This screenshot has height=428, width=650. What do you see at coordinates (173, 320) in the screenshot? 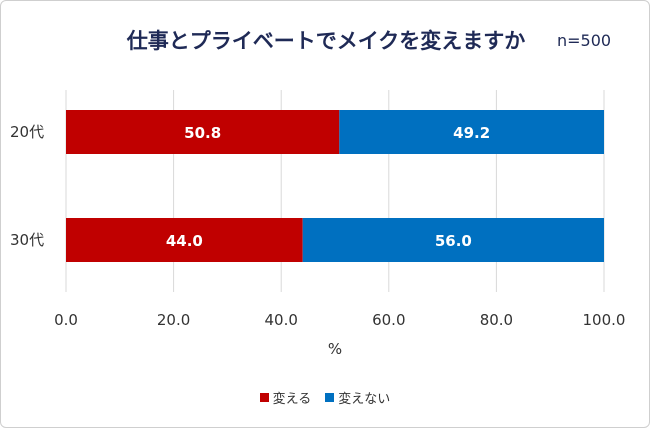
I see `x-tick-label: 20.0` at bounding box center [173, 320].